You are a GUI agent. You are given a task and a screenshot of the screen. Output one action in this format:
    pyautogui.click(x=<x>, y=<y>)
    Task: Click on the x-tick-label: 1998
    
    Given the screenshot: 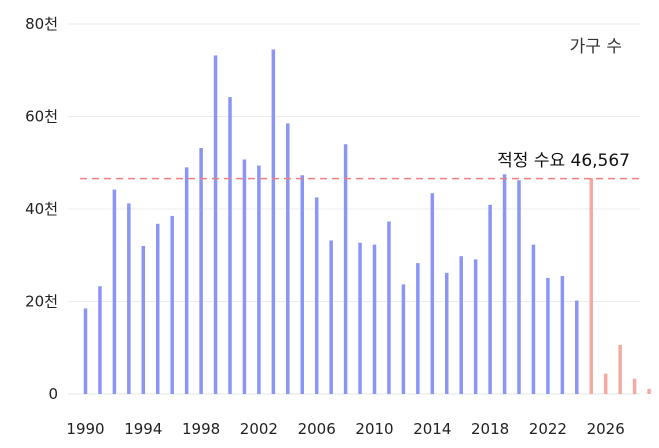 What is the action you would take?
    pyautogui.click(x=201, y=429)
    